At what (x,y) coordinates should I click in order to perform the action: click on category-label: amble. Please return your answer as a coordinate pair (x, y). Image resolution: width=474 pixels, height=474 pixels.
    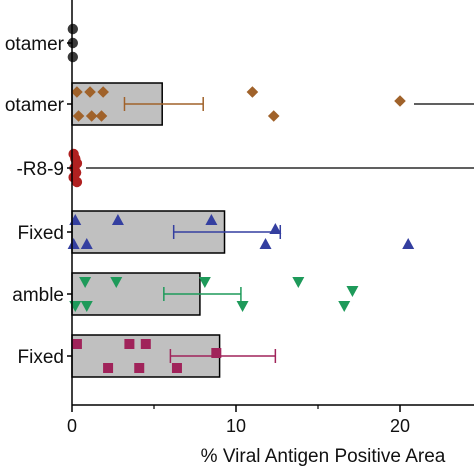
    Looking at the image, I should click on (38, 295).